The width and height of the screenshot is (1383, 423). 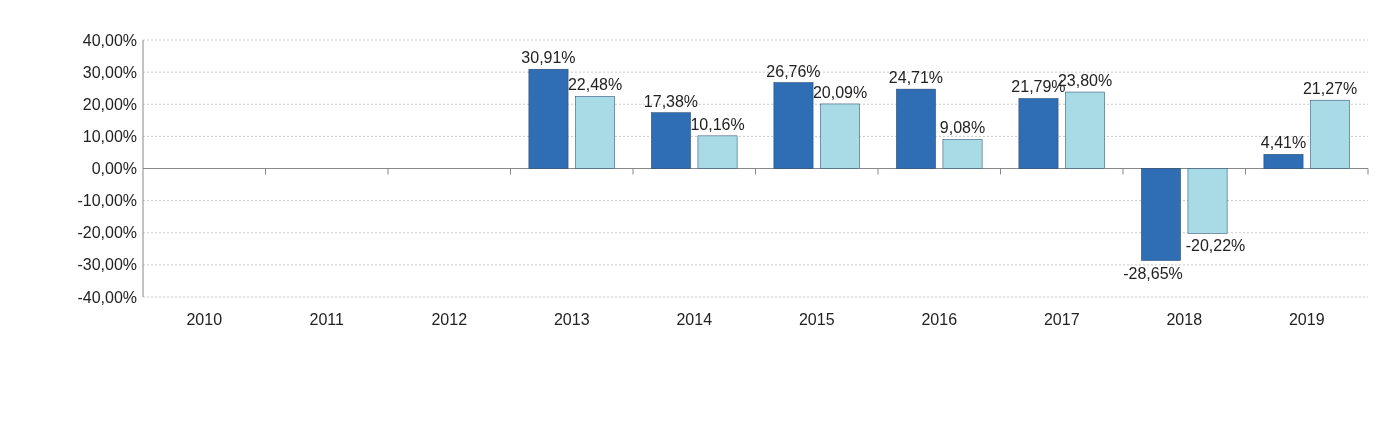 I want to click on x-tick-label: 2015, so click(x=816, y=319).